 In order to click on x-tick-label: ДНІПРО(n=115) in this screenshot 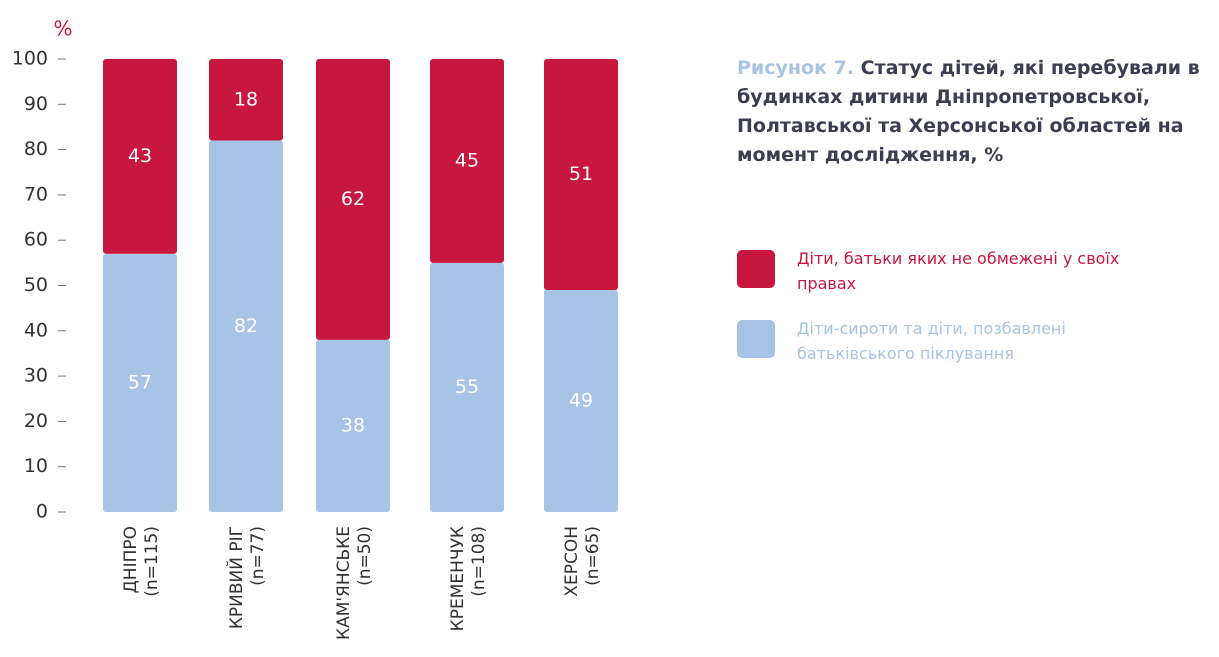, I will do `click(141, 561)`.